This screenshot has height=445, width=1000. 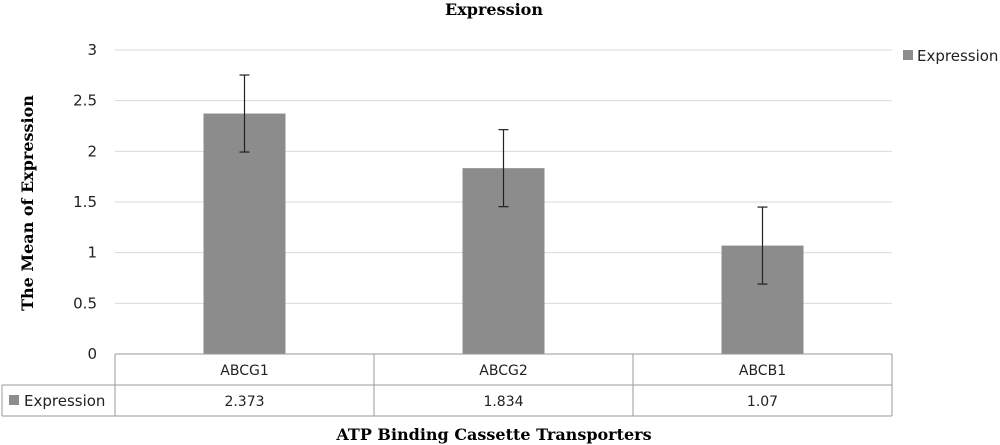 I want to click on y-tick-label: 1.5, so click(x=85, y=202).